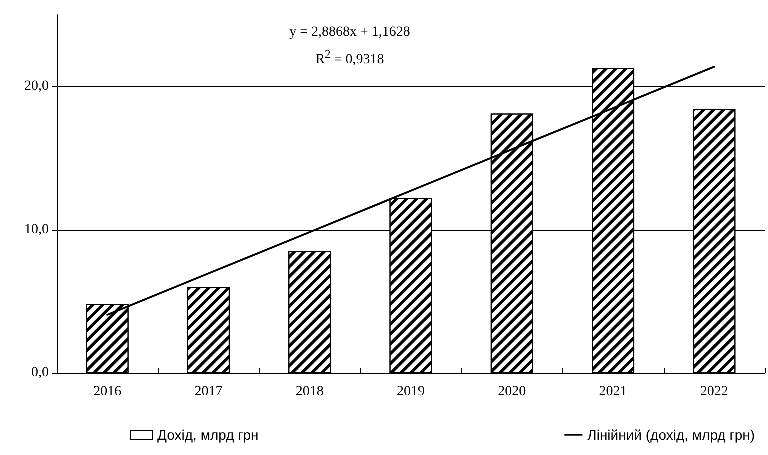  I want to click on x-tick-label: 2018, so click(310, 392).